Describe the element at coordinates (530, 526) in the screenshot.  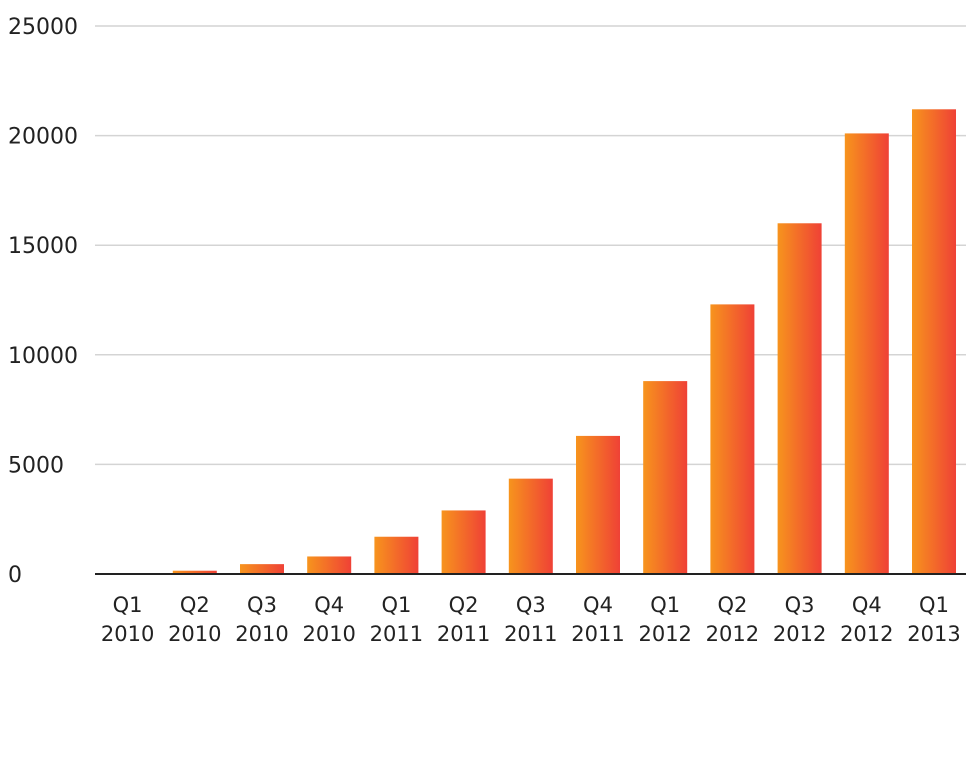
I see `bar-q3-2011` at that location.